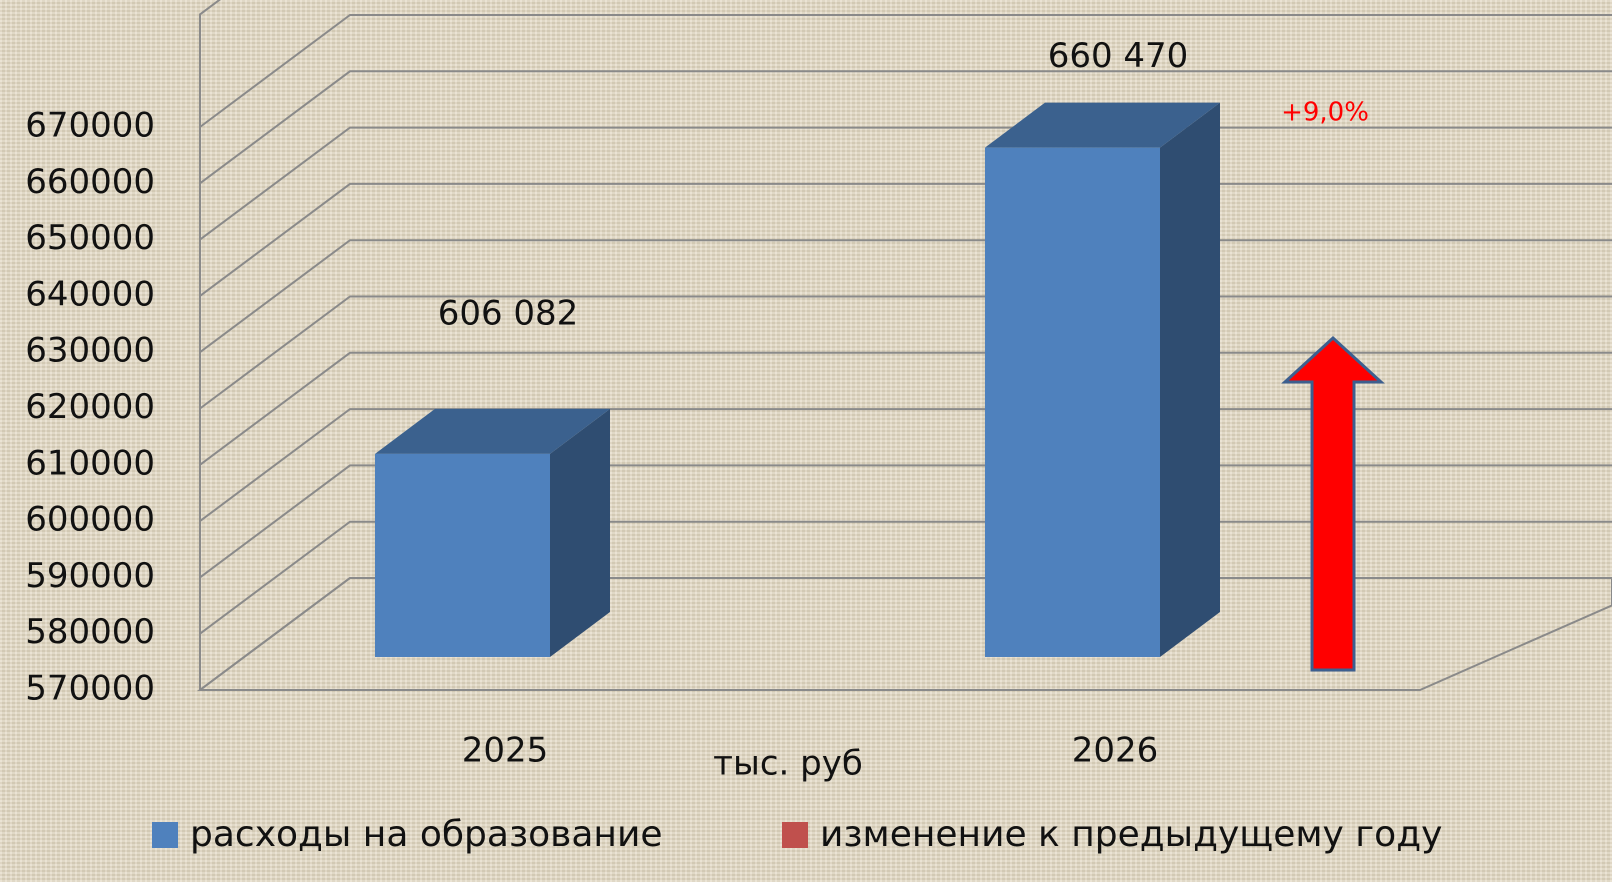 Image resolution: width=1612 pixels, height=882 pixels. Describe the element at coordinates (90, 576) in the screenshot. I see `y-tick-label: 590000` at that location.